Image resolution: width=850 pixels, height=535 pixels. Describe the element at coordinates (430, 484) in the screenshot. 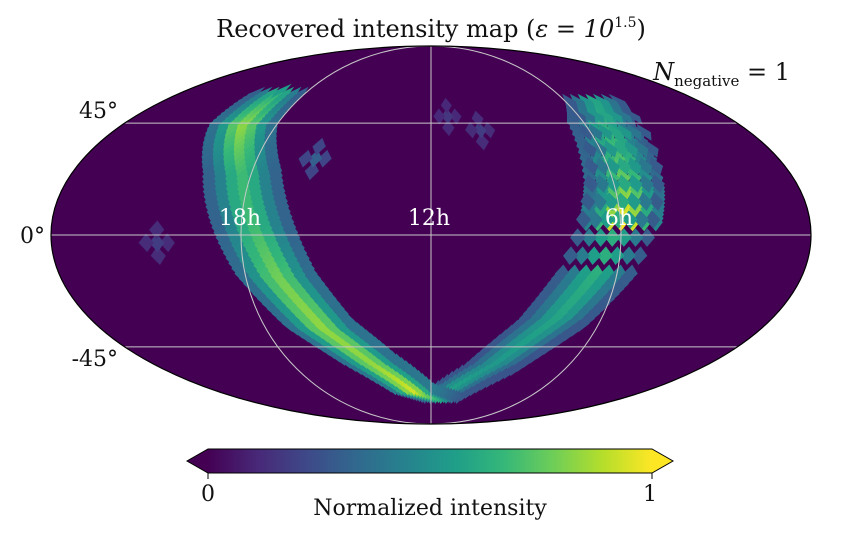

I see `colorbar: 0 1 Normalized intensity` at that location.